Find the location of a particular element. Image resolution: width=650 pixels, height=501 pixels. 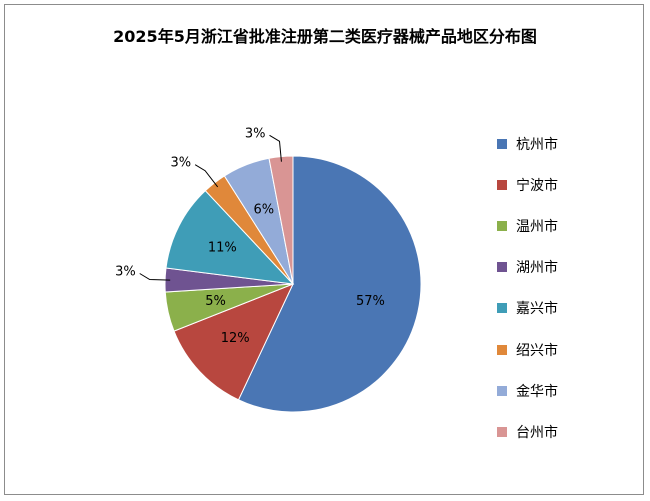

legend-item-6: 绍兴市 is located at coordinates (527, 349).